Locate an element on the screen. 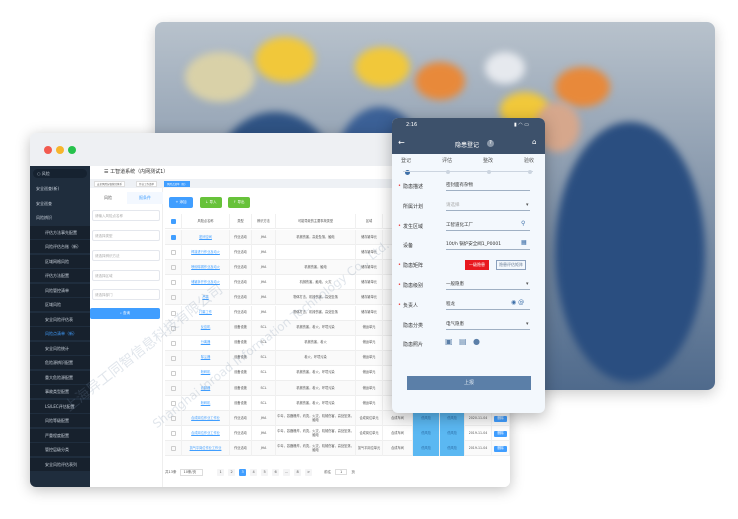 This screenshot has height=519, width=738. filter-select-method: 请选择辨识方法 is located at coordinates (126, 255).